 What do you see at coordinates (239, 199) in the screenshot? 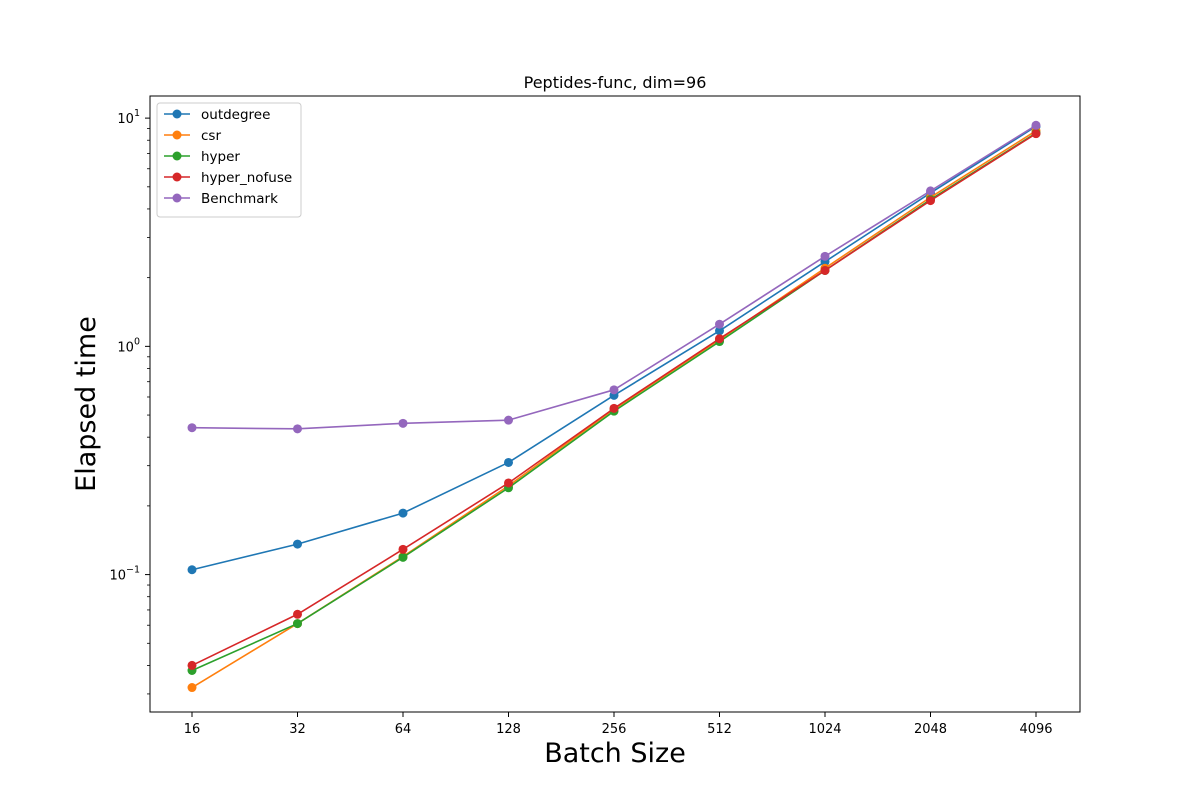
I see `legend-label: Benchmark` at bounding box center [239, 199].